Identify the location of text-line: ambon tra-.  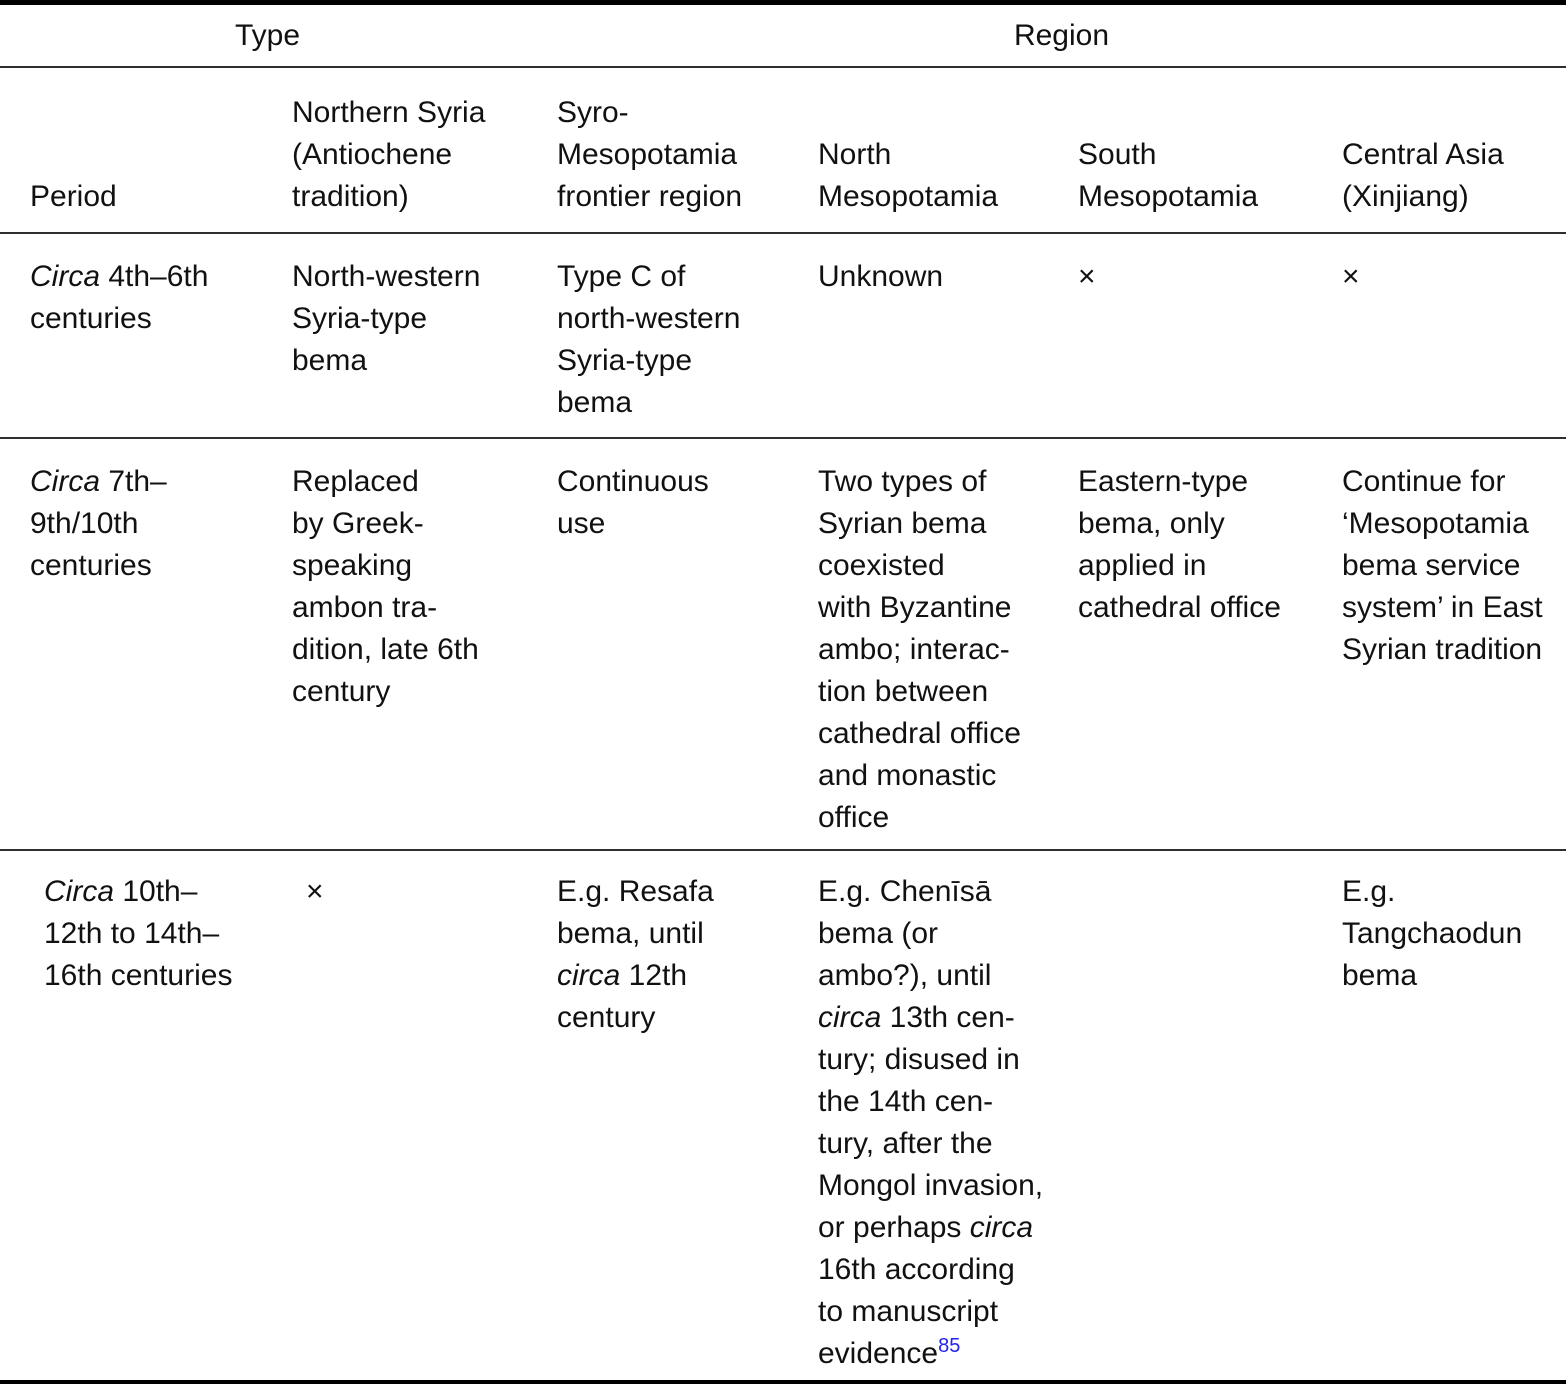
(421, 608).